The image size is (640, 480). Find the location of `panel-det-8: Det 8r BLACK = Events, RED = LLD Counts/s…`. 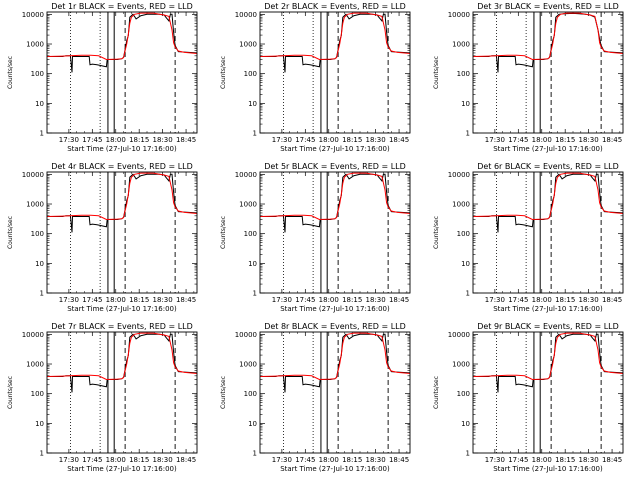

panel-det-8: Det 8r BLACK = Events, RED = LLD Counts/s… is located at coordinates (315, 397).